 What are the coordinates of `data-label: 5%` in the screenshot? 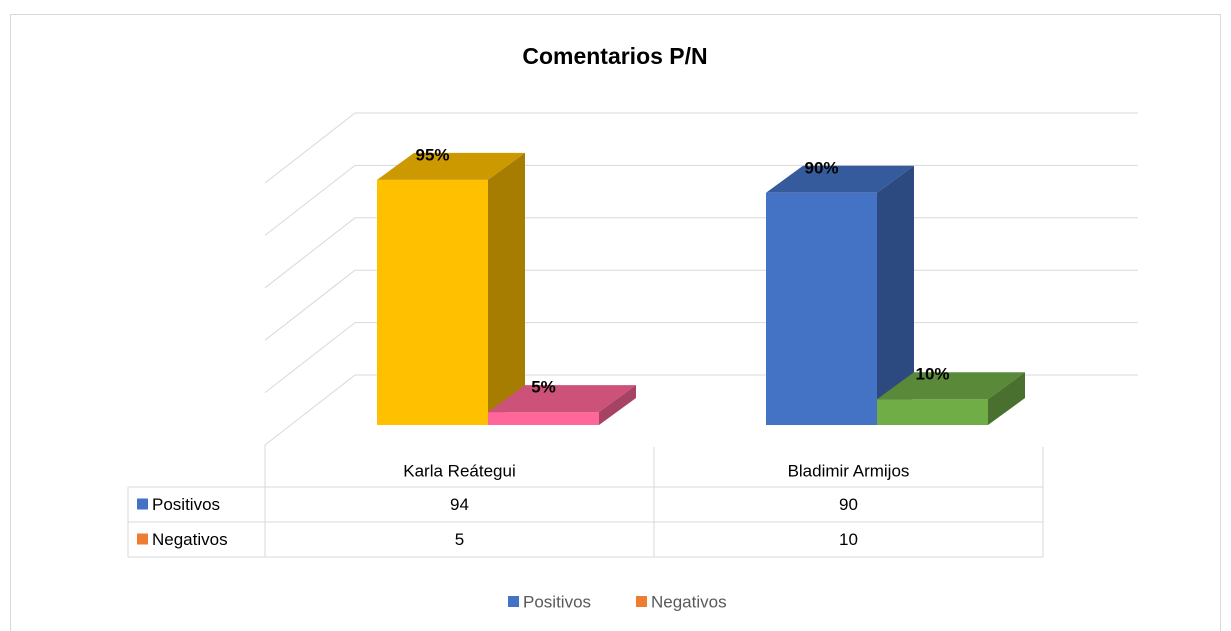 It's located at (543, 387).